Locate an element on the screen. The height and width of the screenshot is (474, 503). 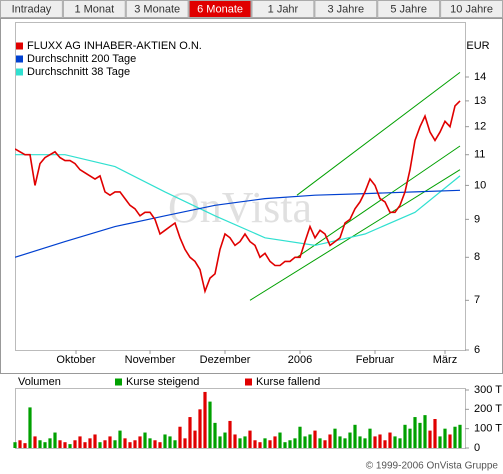
legend-label: Kurse steigend is located at coordinates (162, 382).